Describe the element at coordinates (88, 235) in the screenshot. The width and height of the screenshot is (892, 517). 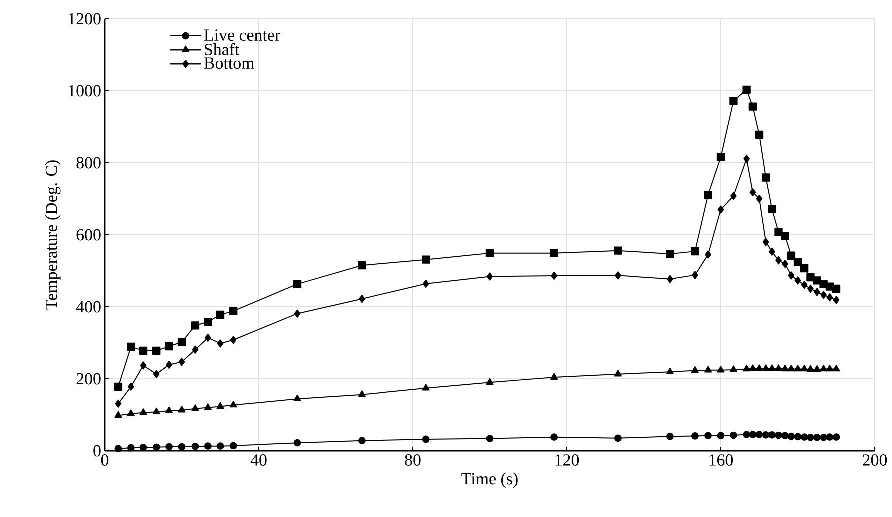
I see `y-tick-label: 600` at that location.